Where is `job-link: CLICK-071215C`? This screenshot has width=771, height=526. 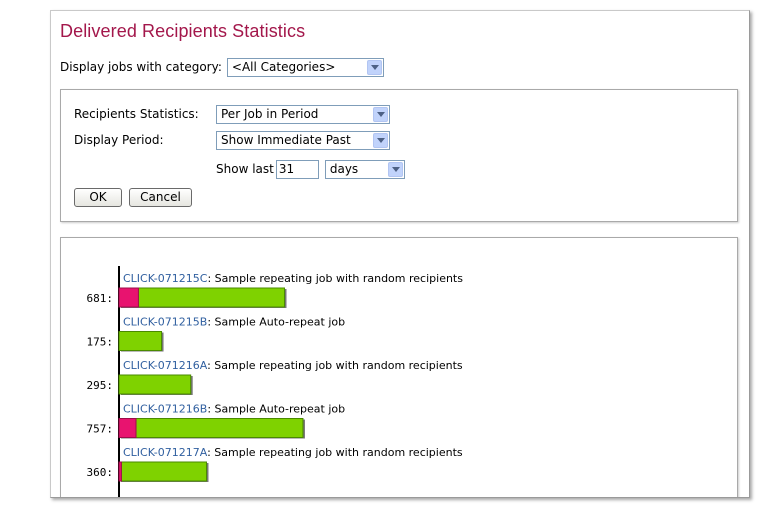
job-link: CLICK-071215C is located at coordinates (165, 278).